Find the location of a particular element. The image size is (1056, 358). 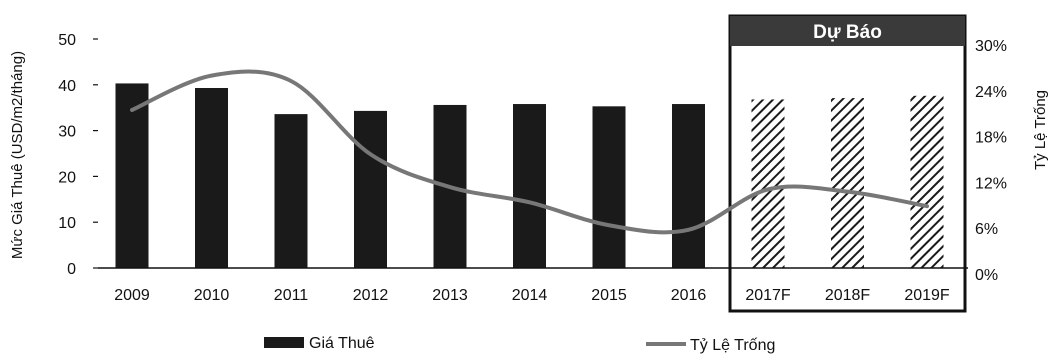

y2-tick-label: 18% is located at coordinates (991, 138).